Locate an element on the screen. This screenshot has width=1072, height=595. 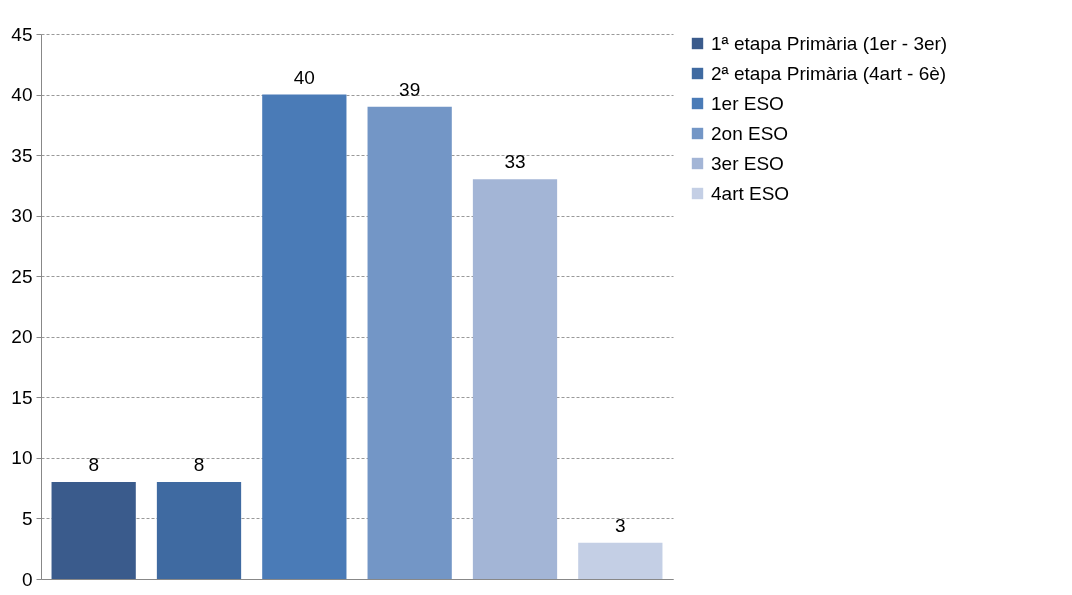
y-tick-label: 15 is located at coordinates (22, 397).